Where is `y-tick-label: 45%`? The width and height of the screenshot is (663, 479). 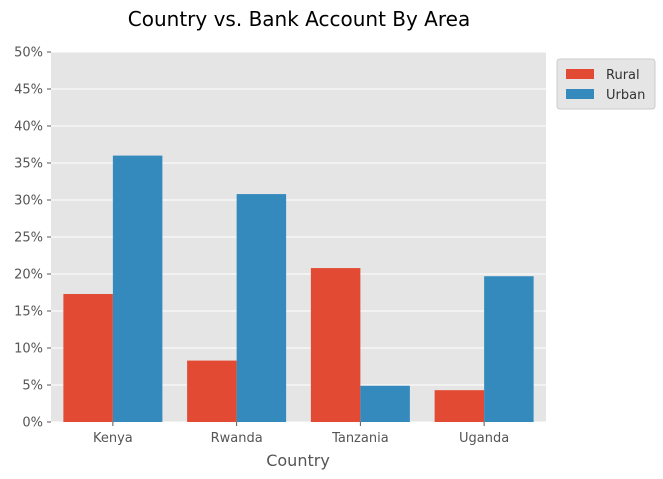
y-tick-label: 45% is located at coordinates (28, 90).